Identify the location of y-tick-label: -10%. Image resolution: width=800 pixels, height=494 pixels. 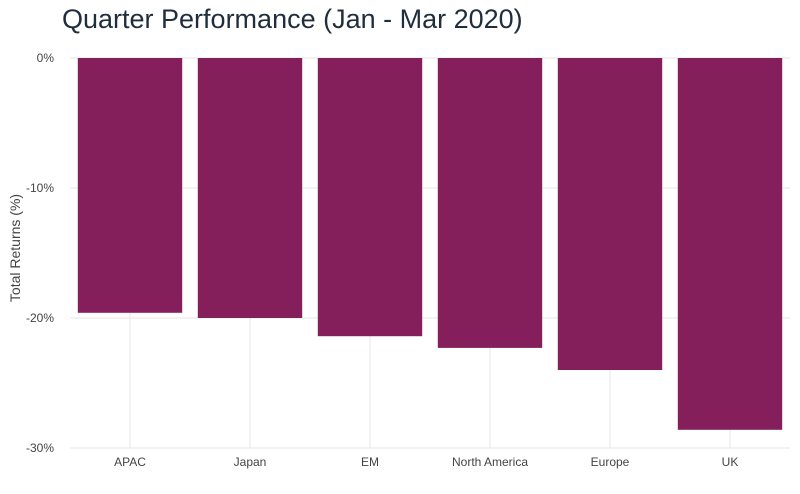
(40, 188).